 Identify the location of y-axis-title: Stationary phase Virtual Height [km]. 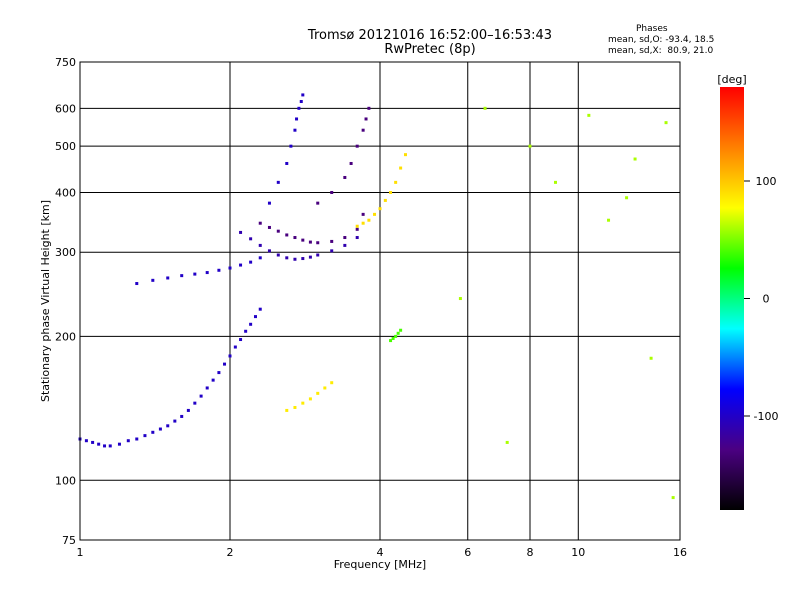
(45, 301).